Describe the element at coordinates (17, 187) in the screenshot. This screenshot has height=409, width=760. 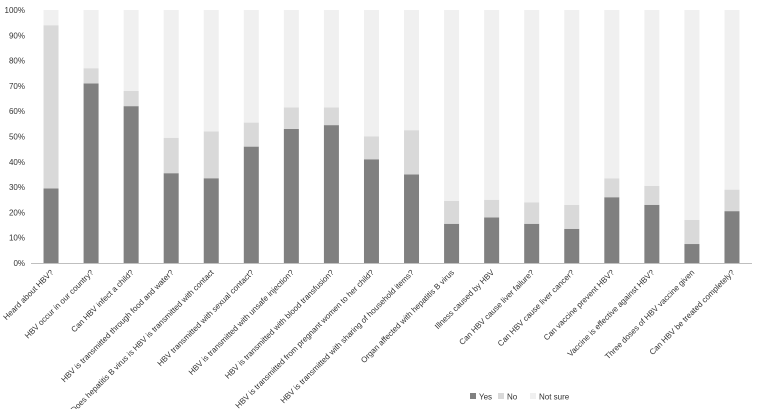
I see `y-tick-label: 30%` at that location.